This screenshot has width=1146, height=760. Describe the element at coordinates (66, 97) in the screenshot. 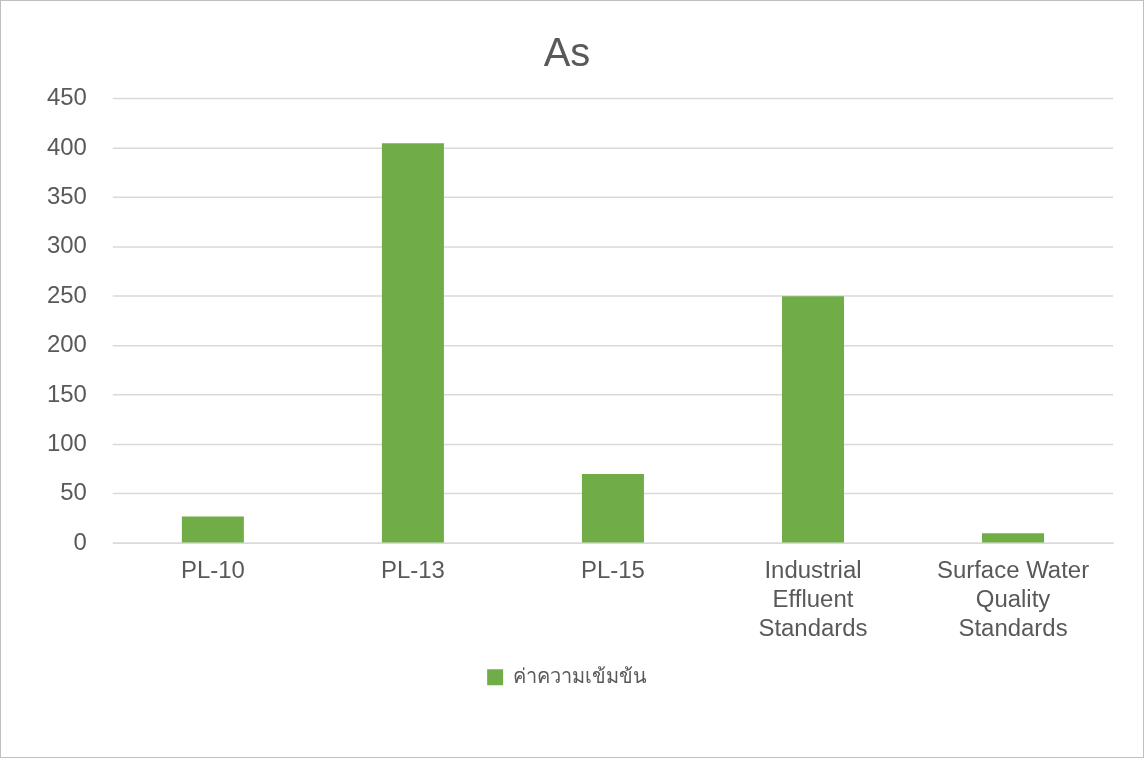

I see `y-tick-label: 450` at that location.